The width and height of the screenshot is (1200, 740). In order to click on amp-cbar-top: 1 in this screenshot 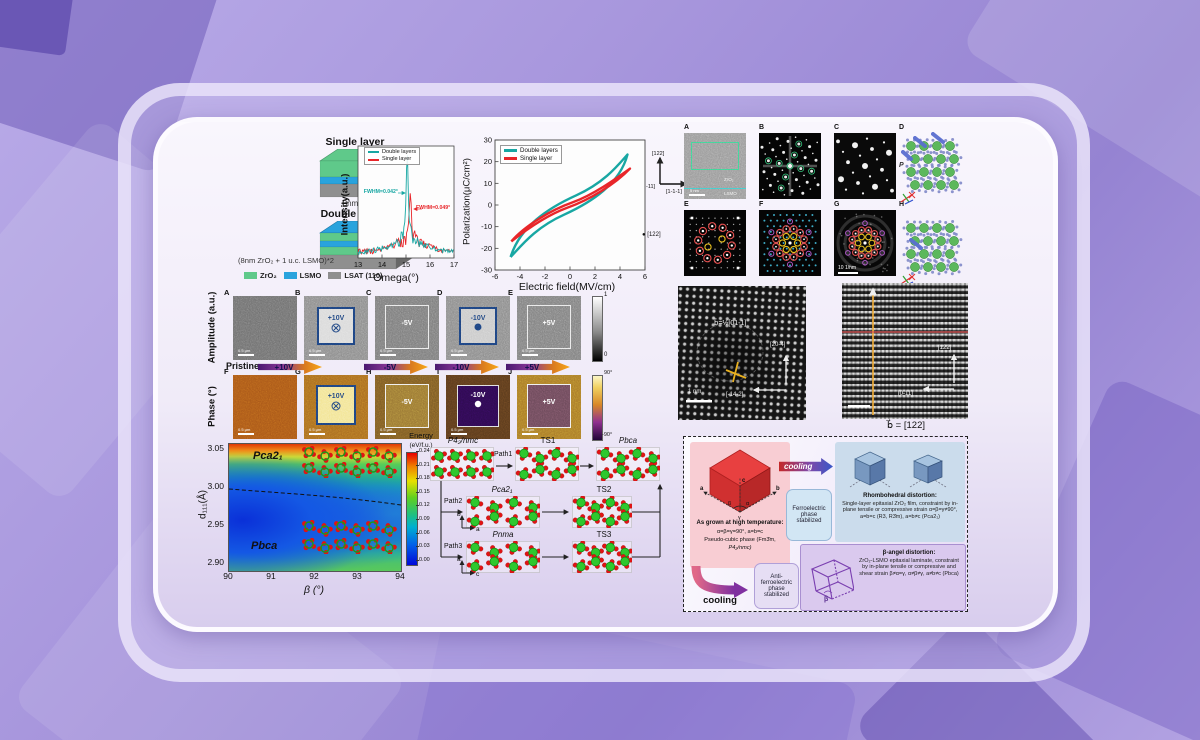, I will do `click(606, 295)`.